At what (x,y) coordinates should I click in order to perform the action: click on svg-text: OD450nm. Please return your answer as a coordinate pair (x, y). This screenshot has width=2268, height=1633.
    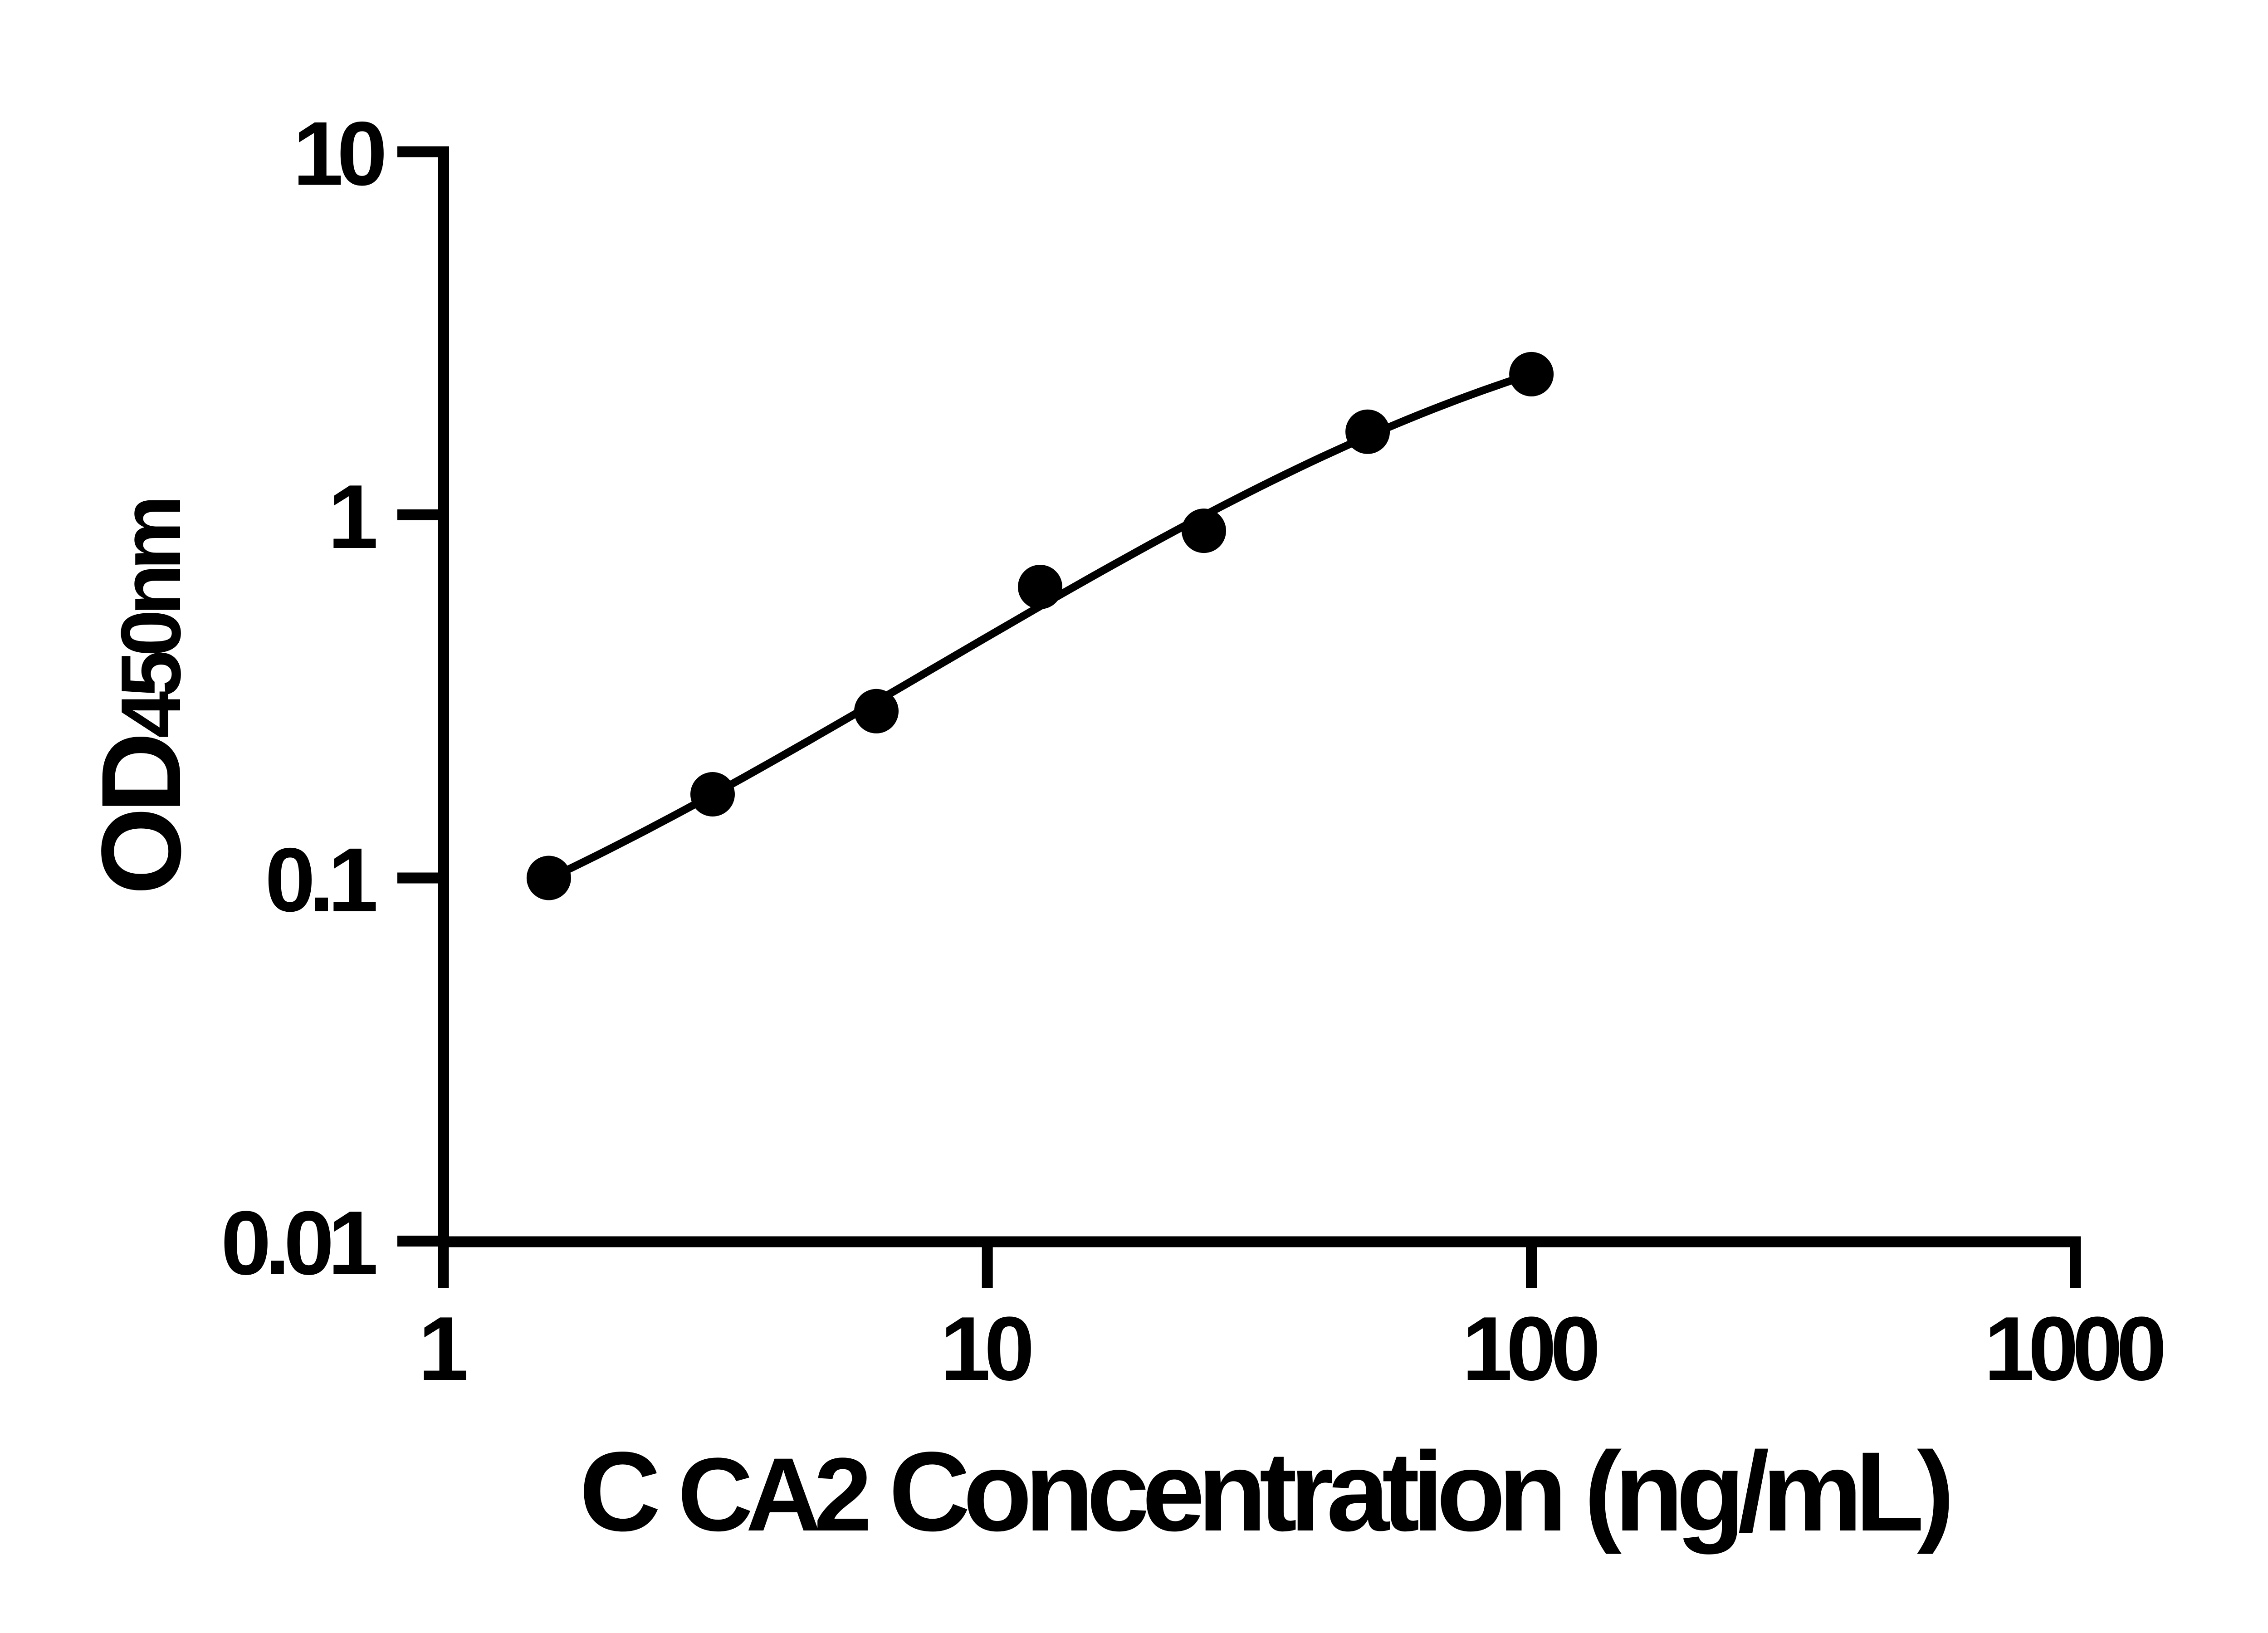
    Looking at the image, I should click on (141, 697).